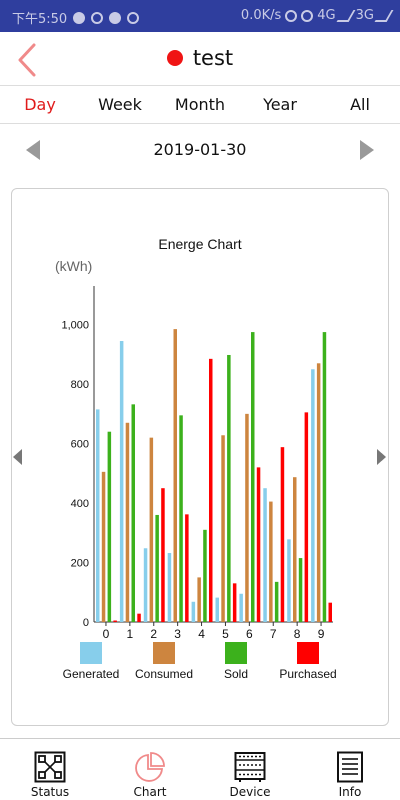  Describe the element at coordinates (225, 634) in the screenshot. I see `x-tick-label: 5` at that location.